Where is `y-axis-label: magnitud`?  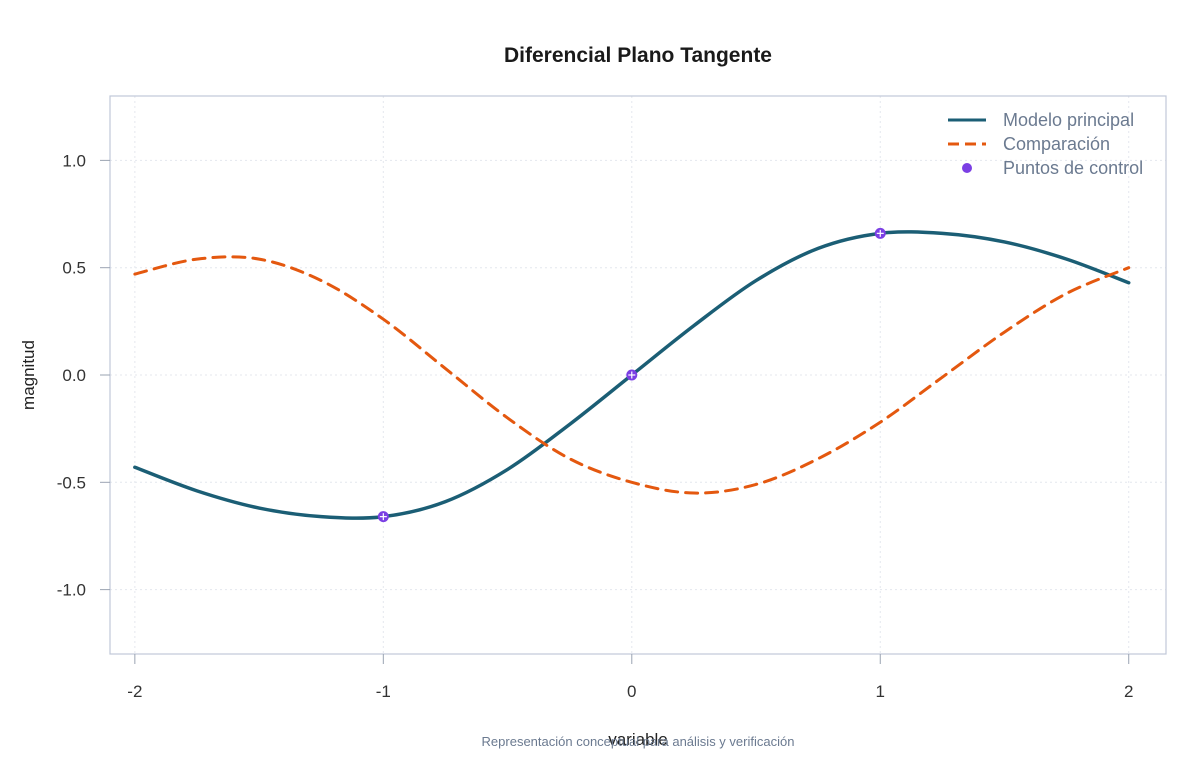
y-axis-label: magnitud is located at coordinates (28, 375).